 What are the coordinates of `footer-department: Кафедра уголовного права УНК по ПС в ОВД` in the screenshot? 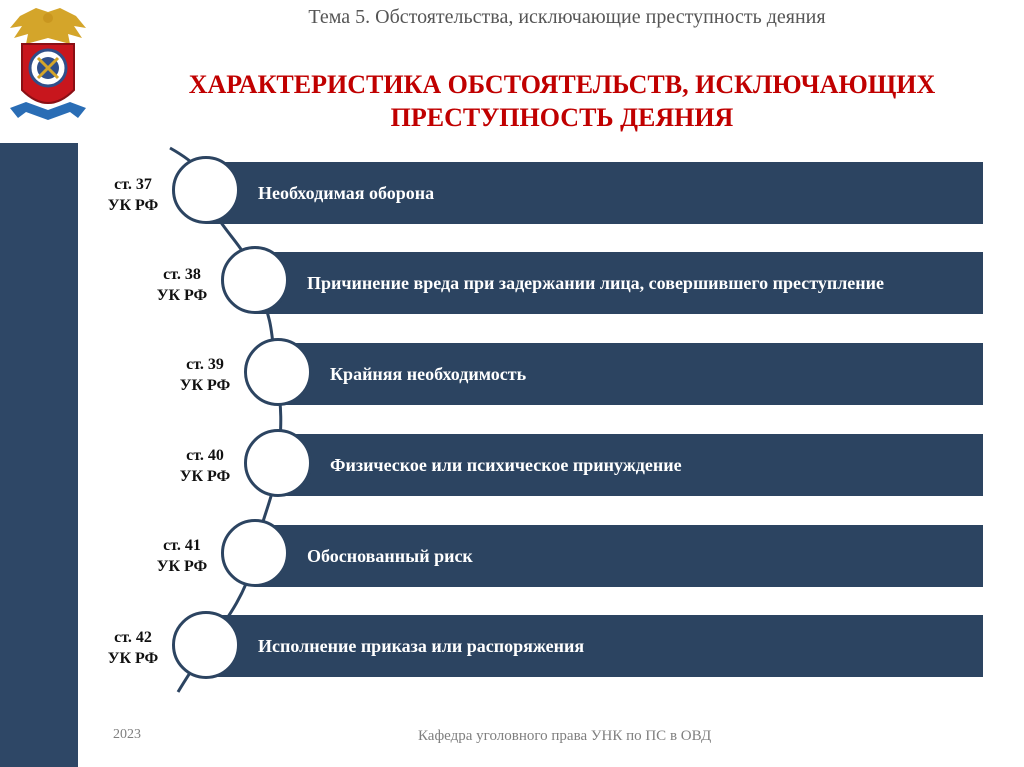 It's located at (565, 736).